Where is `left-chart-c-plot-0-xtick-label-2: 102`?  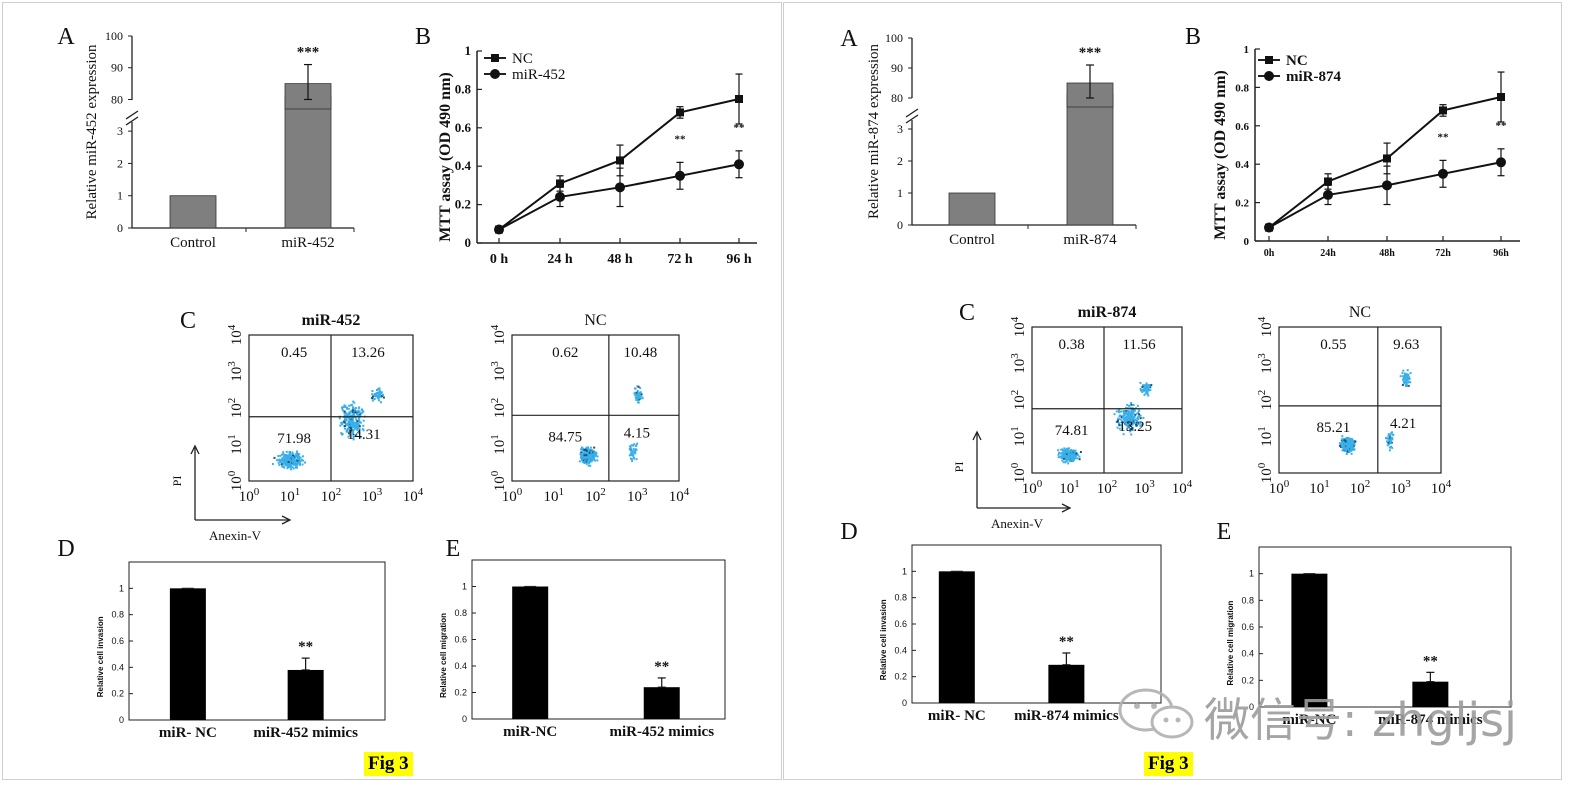 left-chart-c-plot-0-xtick-label-2: 102 is located at coordinates (331, 495).